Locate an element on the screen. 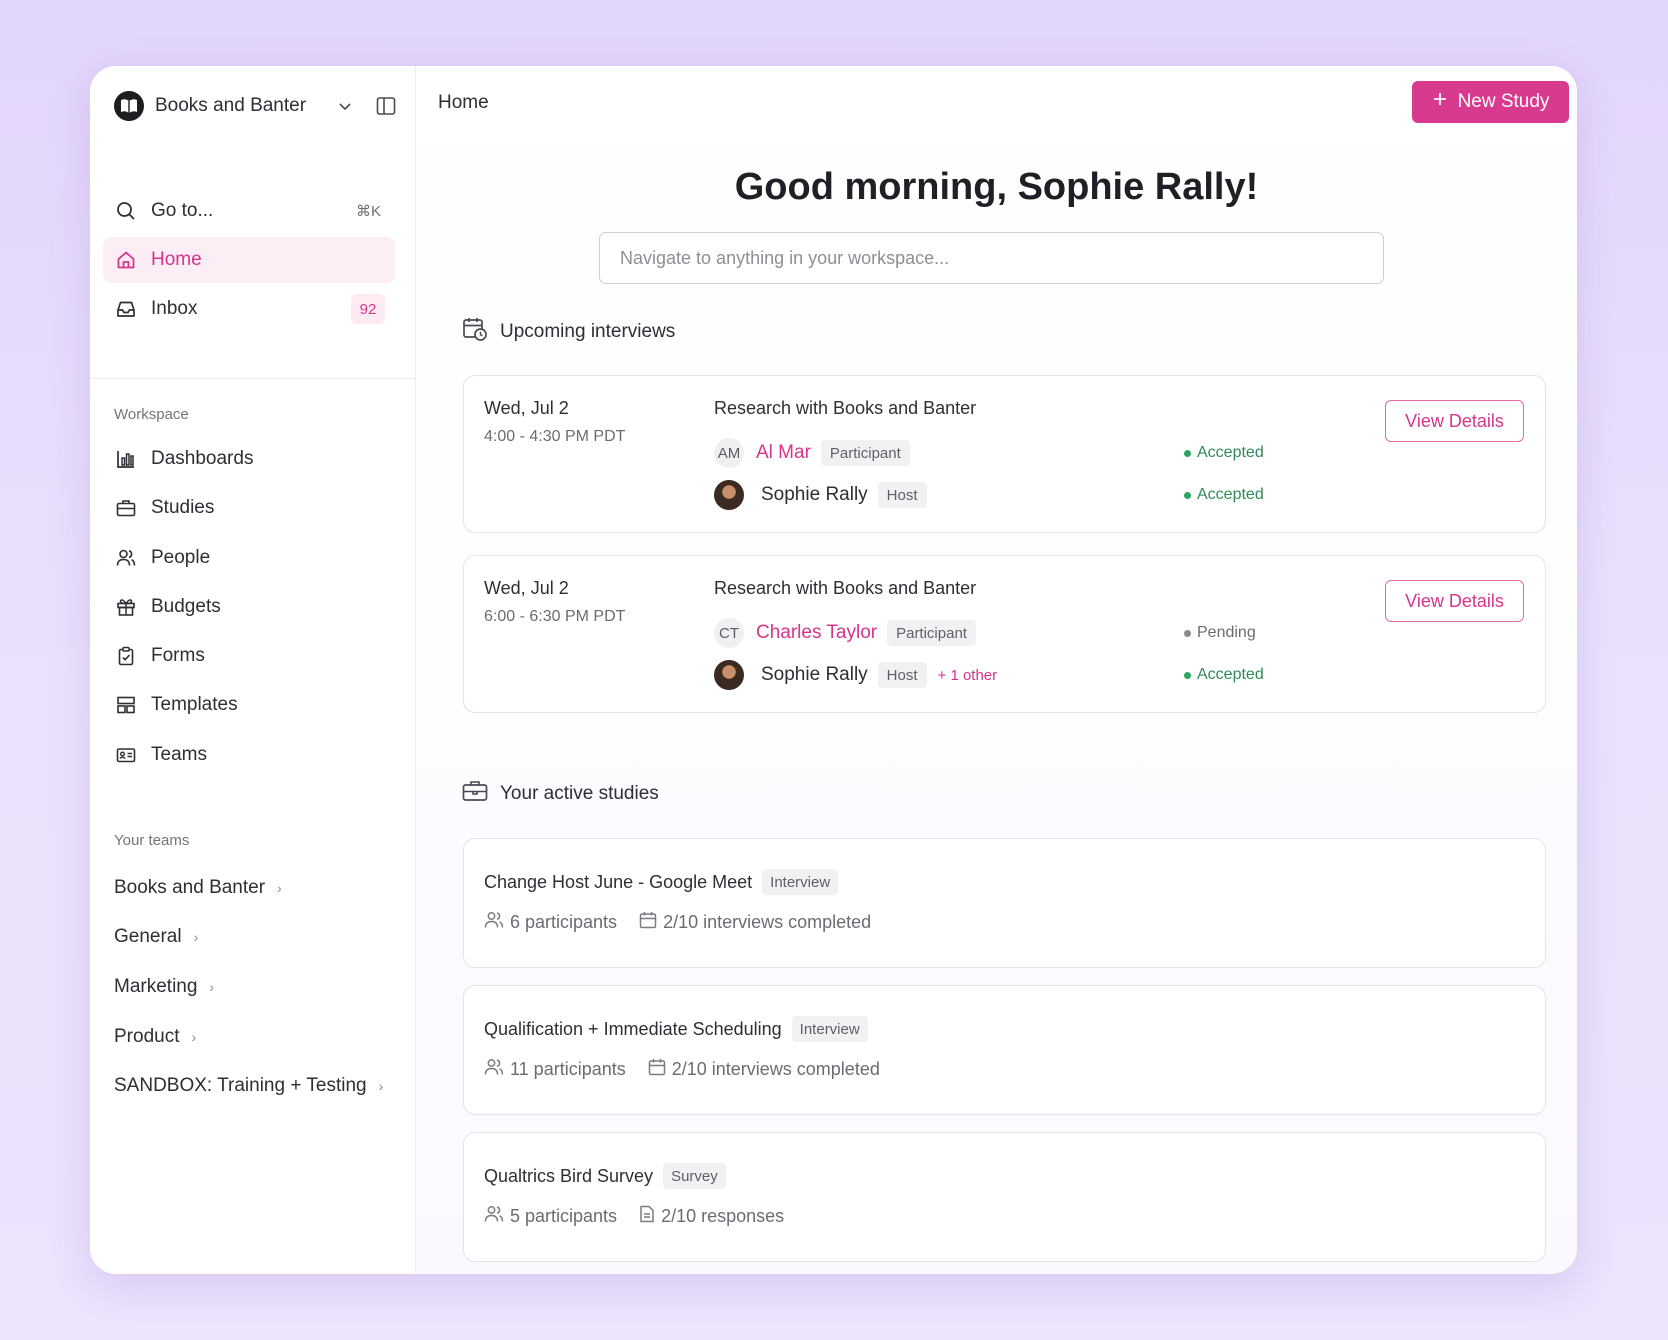 The height and width of the screenshot is (1340, 1668). sidebar-item-home: Home is located at coordinates (249, 260).